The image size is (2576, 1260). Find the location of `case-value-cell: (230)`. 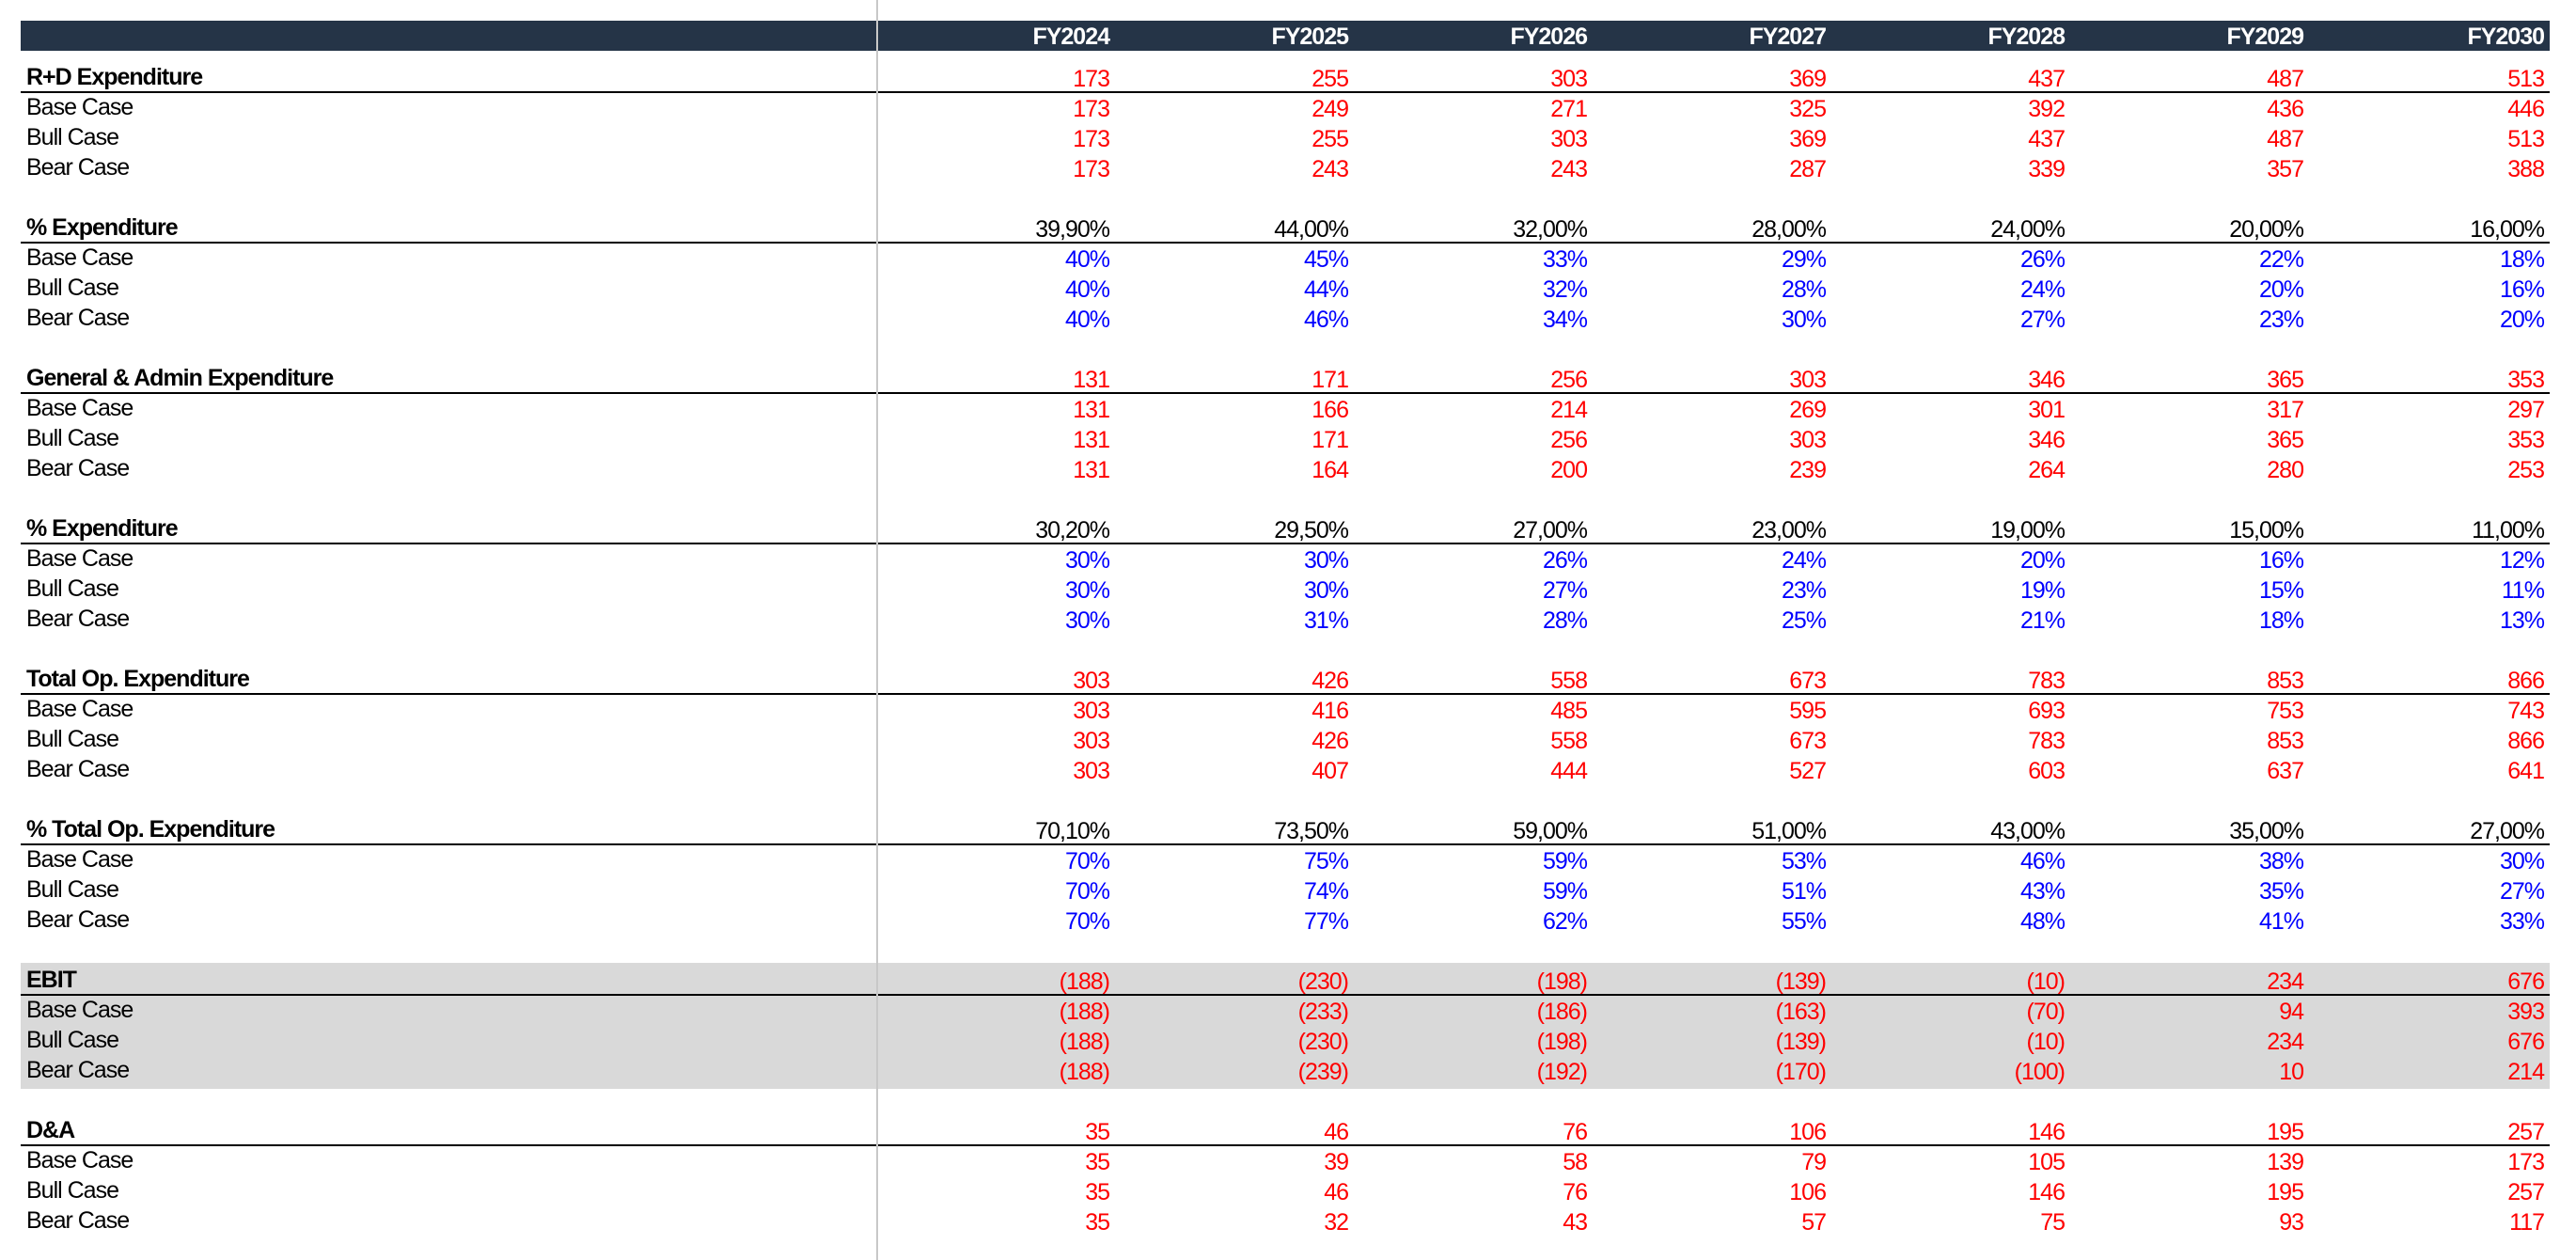

case-value-cell: (230) is located at coordinates (1323, 1042).